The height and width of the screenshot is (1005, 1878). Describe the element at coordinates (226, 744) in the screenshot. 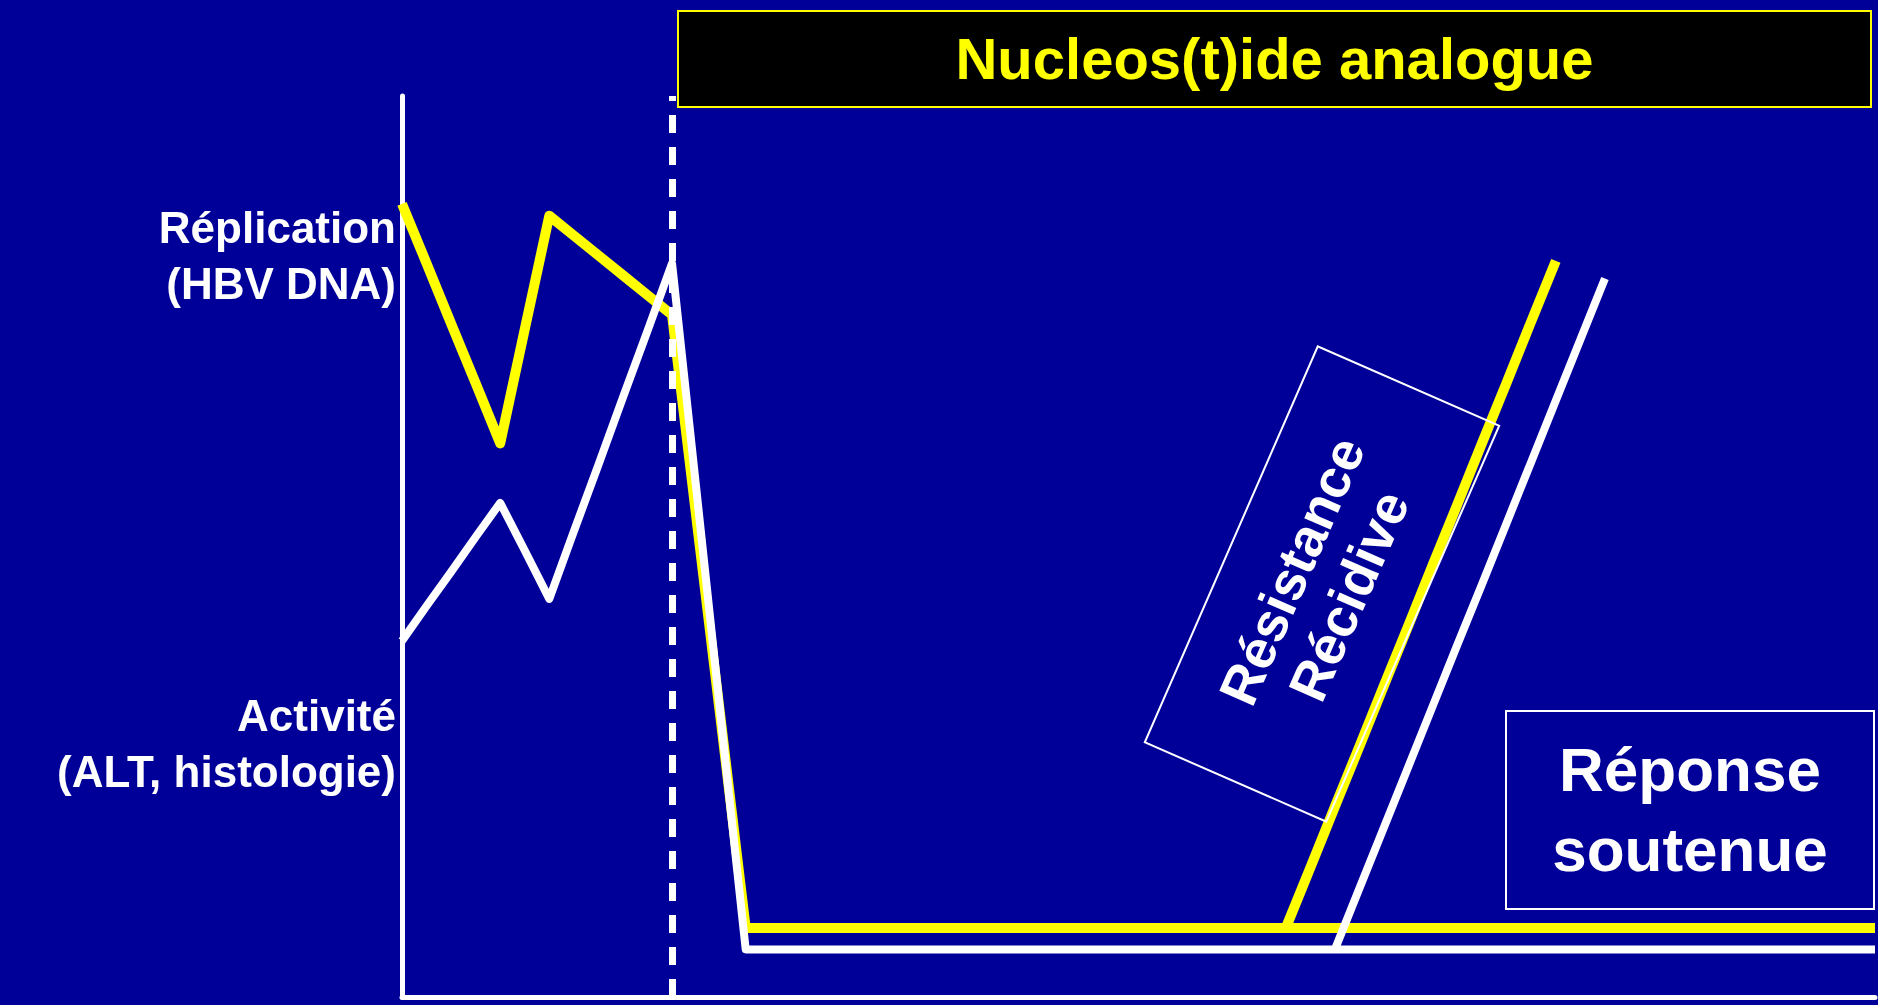

I see `series-label: Activité (ALT, histologie)` at that location.